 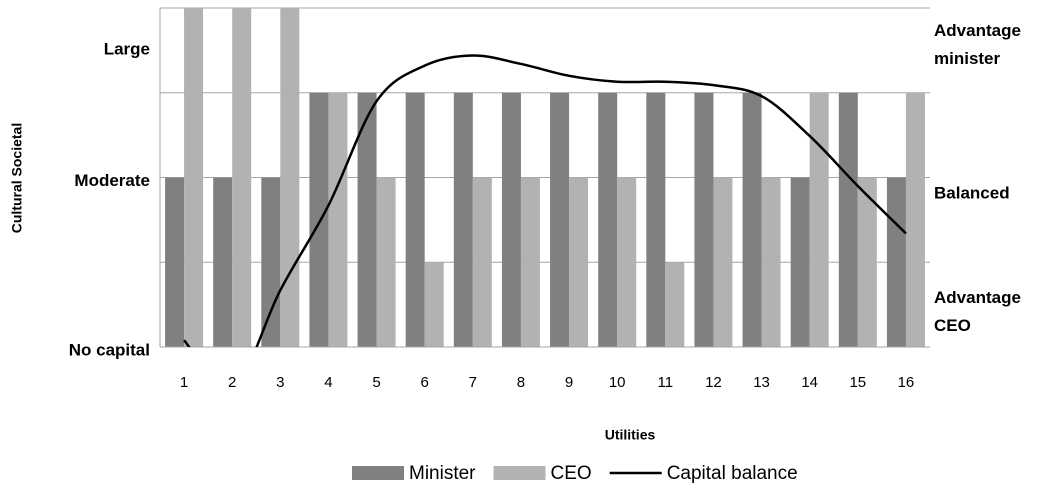 I want to click on x-tick-label: 11, so click(x=666, y=382).